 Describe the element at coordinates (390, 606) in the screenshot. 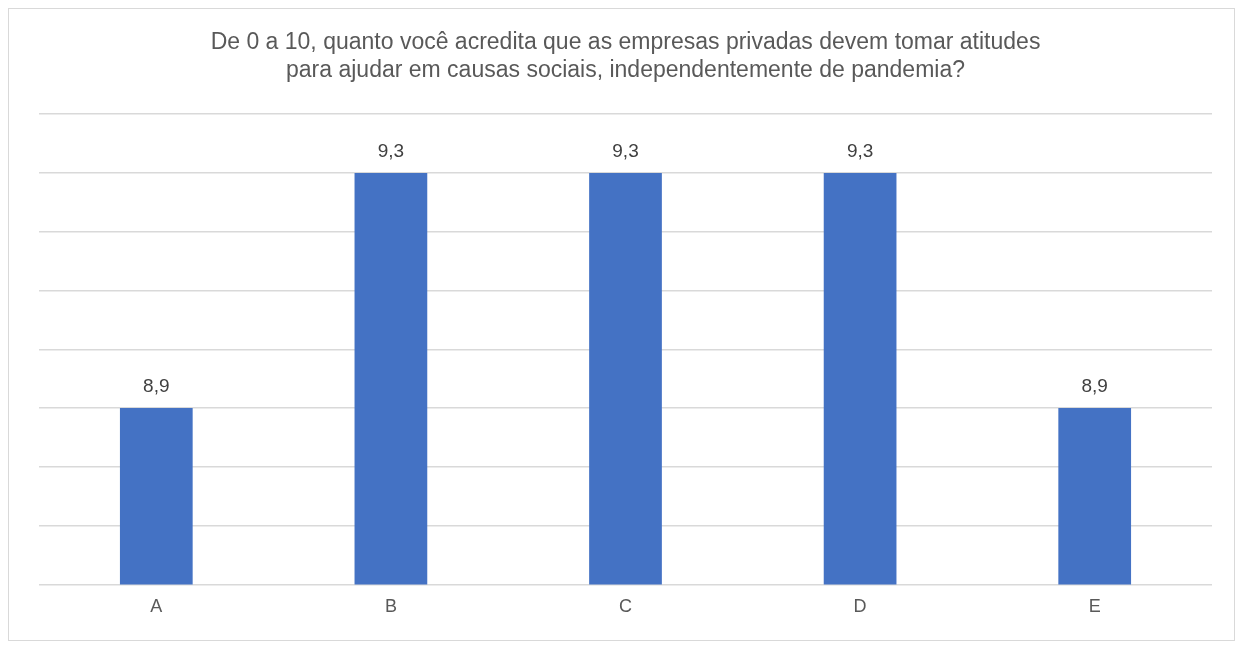

I see `x-tick-label: B` at that location.